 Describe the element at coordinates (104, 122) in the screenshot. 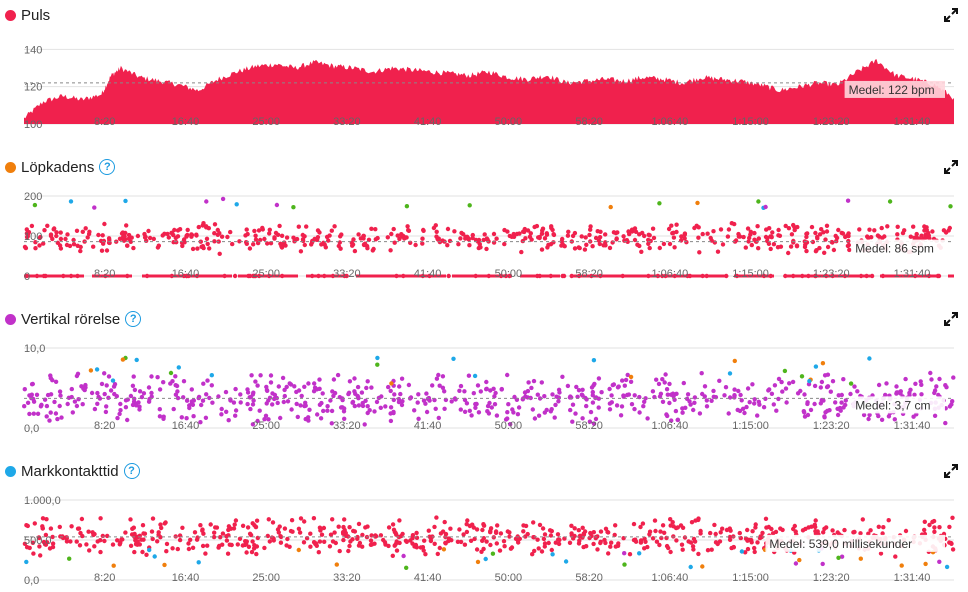

I see `x-tick-label: 8:20` at that location.